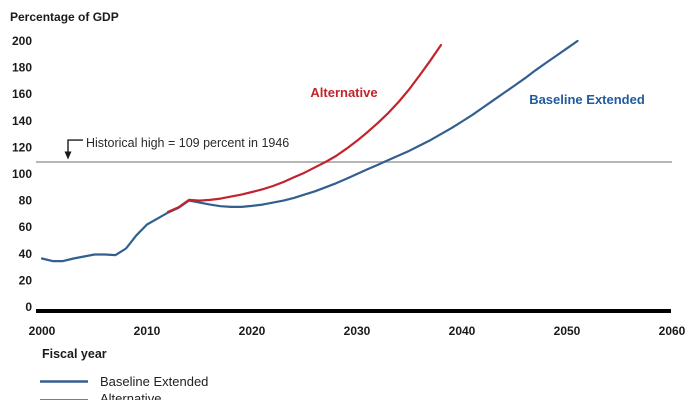 The image size is (700, 400). I want to click on x-tick-label: 2040, so click(462, 331).